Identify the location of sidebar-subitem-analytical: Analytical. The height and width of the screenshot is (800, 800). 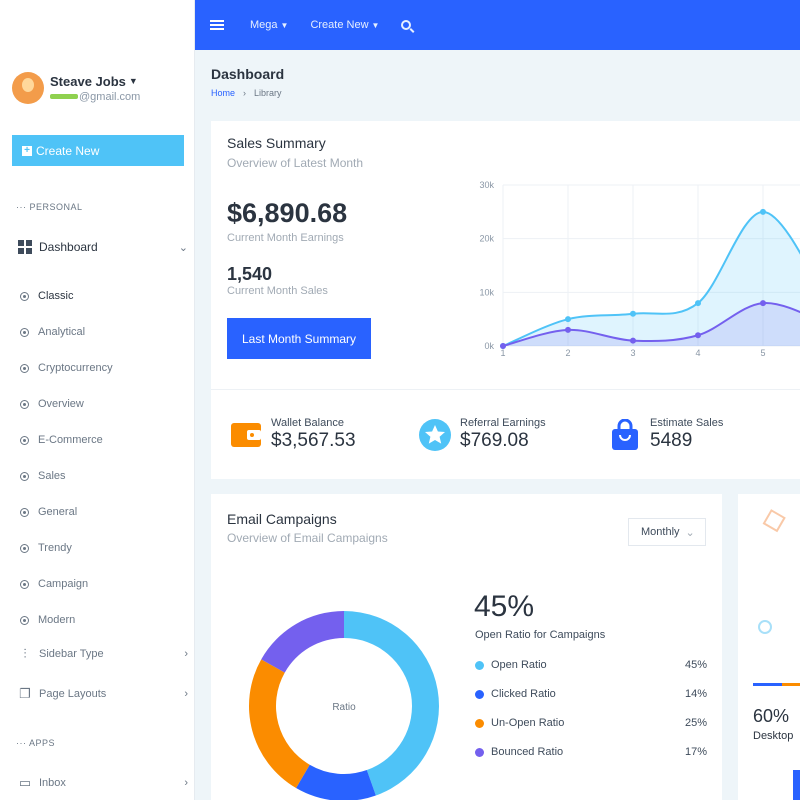
(105, 332).